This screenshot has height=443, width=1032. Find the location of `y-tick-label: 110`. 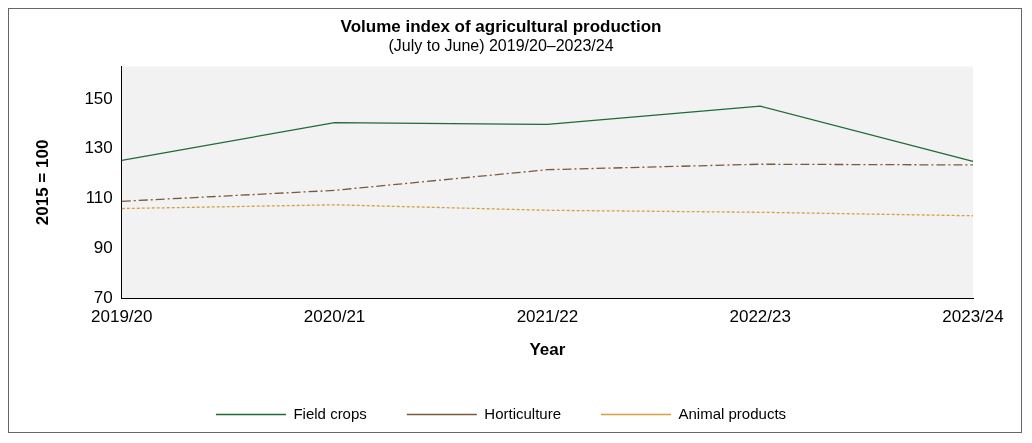

y-tick-label: 110 is located at coordinates (99, 198).